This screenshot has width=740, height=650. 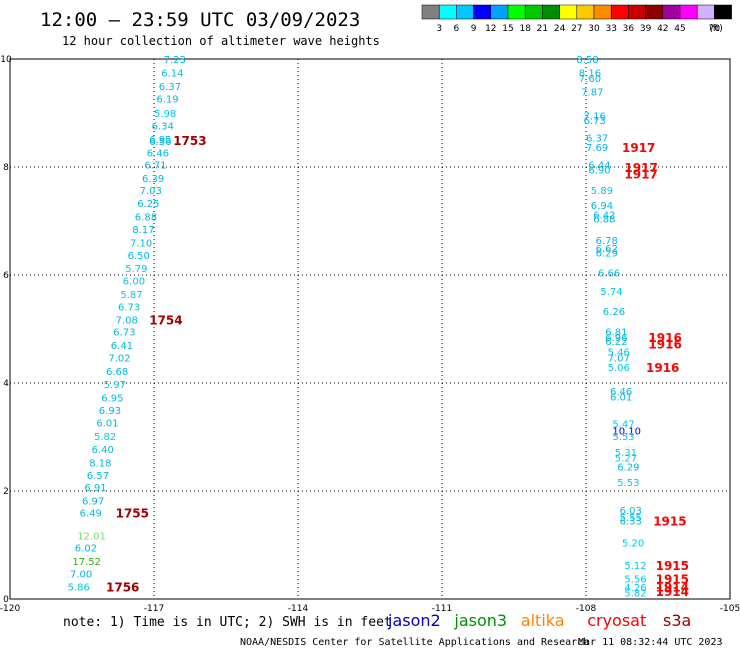 I want to click on data-point-label: 6.97, so click(x=93, y=502).